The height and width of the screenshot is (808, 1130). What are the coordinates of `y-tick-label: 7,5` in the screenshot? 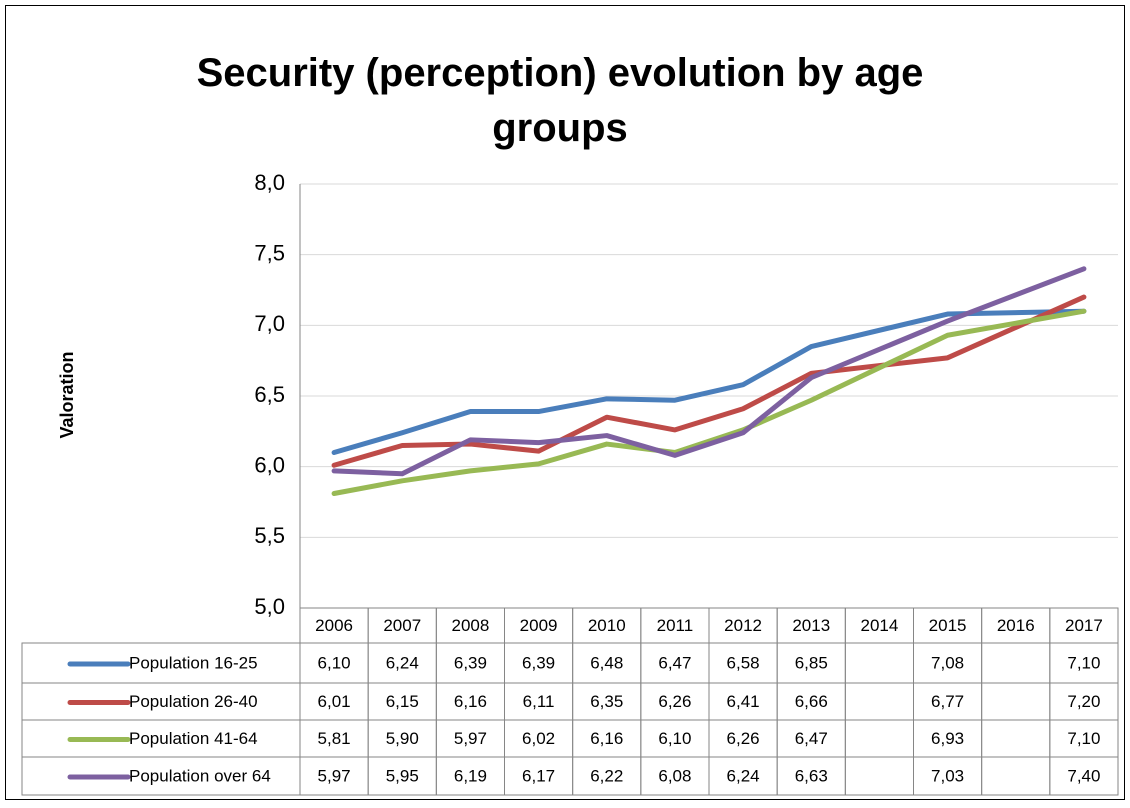 It's located at (269, 252).